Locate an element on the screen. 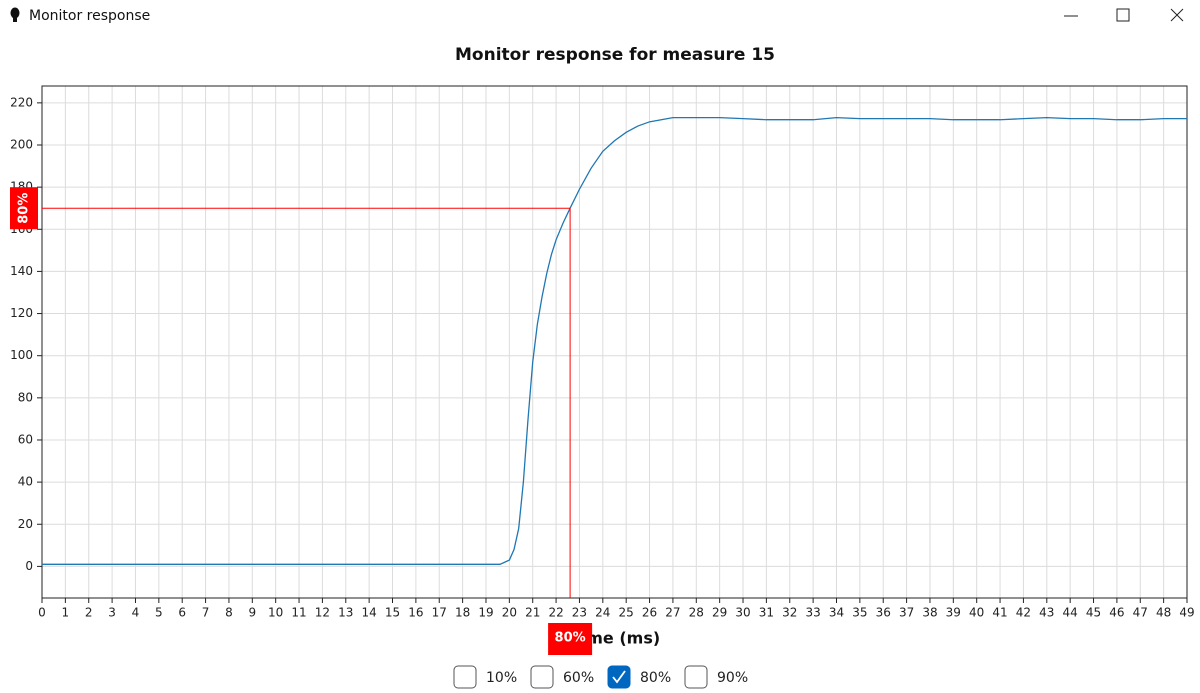 The image size is (1200, 693). x-tick-label: 5 is located at coordinates (159, 613).